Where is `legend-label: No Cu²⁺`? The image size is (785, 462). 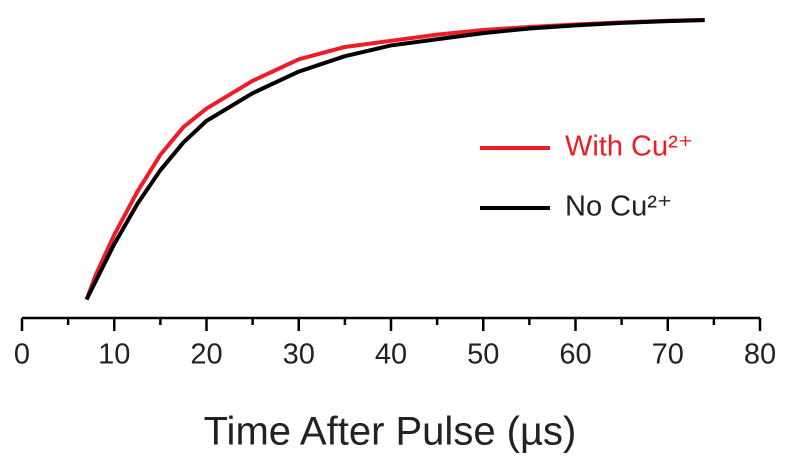
legend-label: No Cu²⁺ is located at coordinates (618, 207).